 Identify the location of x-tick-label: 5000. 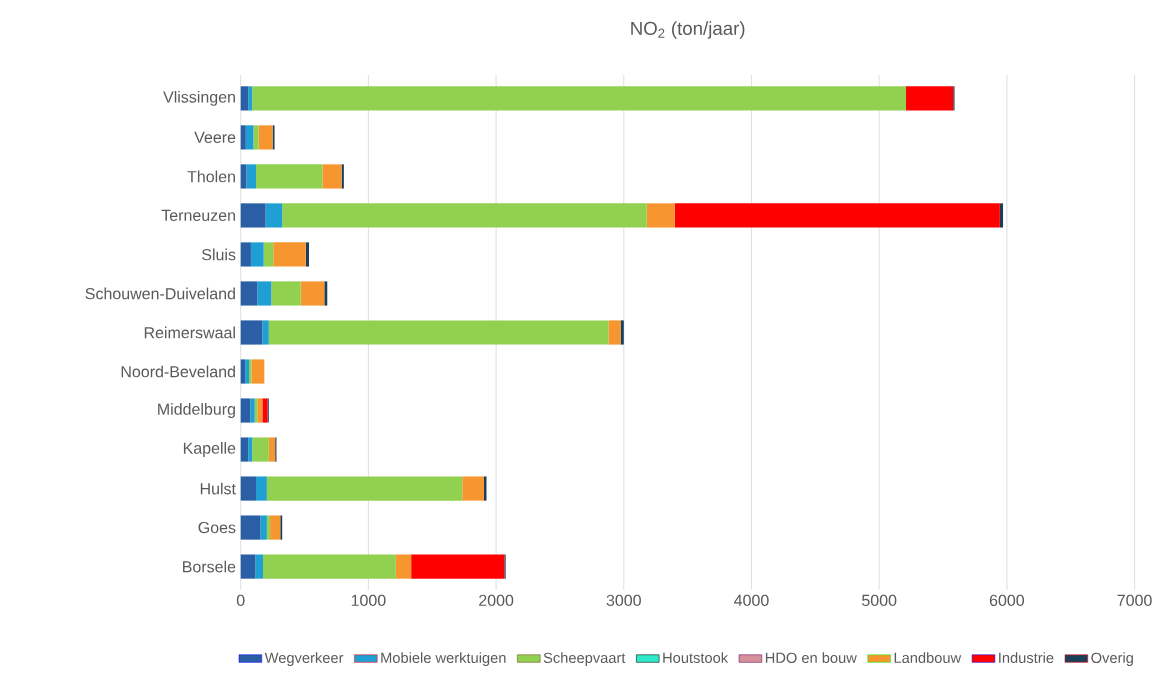
(879, 600).